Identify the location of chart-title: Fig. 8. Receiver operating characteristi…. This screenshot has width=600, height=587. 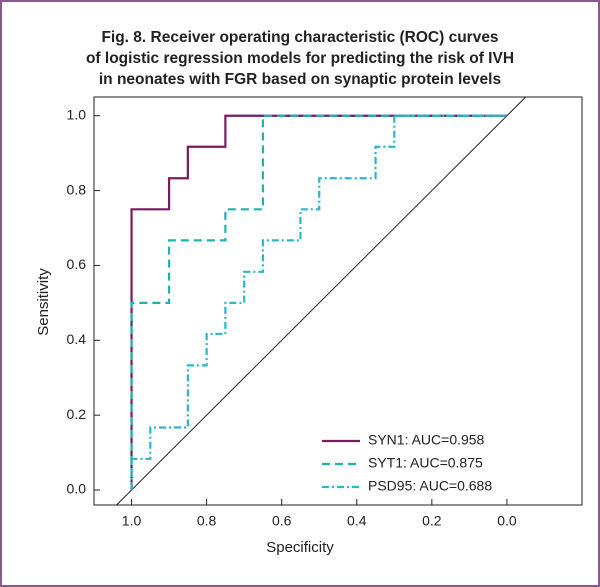
(299, 37).